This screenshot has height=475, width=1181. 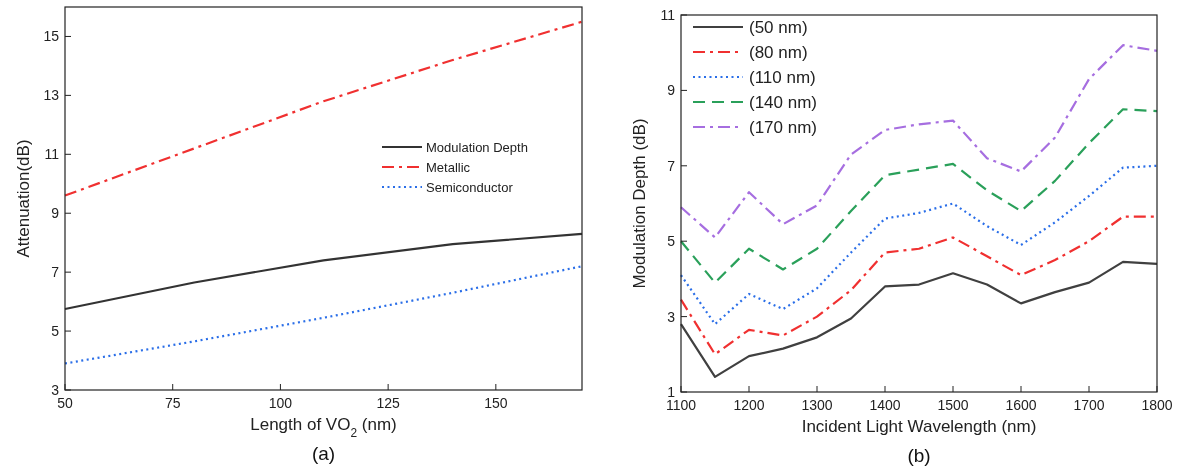 What do you see at coordinates (388, 403) in the screenshot?
I see `x-tick-label: 125` at bounding box center [388, 403].